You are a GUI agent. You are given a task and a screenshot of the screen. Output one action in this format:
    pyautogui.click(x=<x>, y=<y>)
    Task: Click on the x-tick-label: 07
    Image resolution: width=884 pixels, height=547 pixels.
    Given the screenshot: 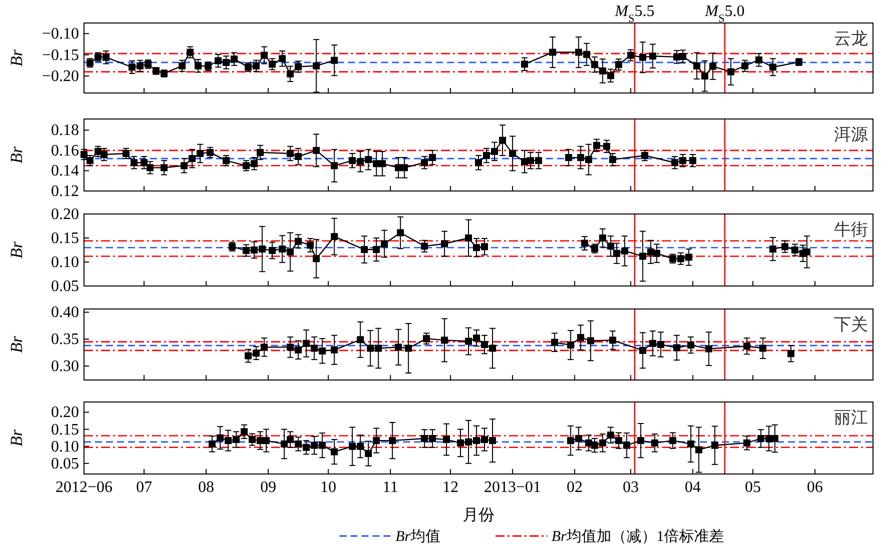 What is the action you would take?
    pyautogui.click(x=144, y=487)
    